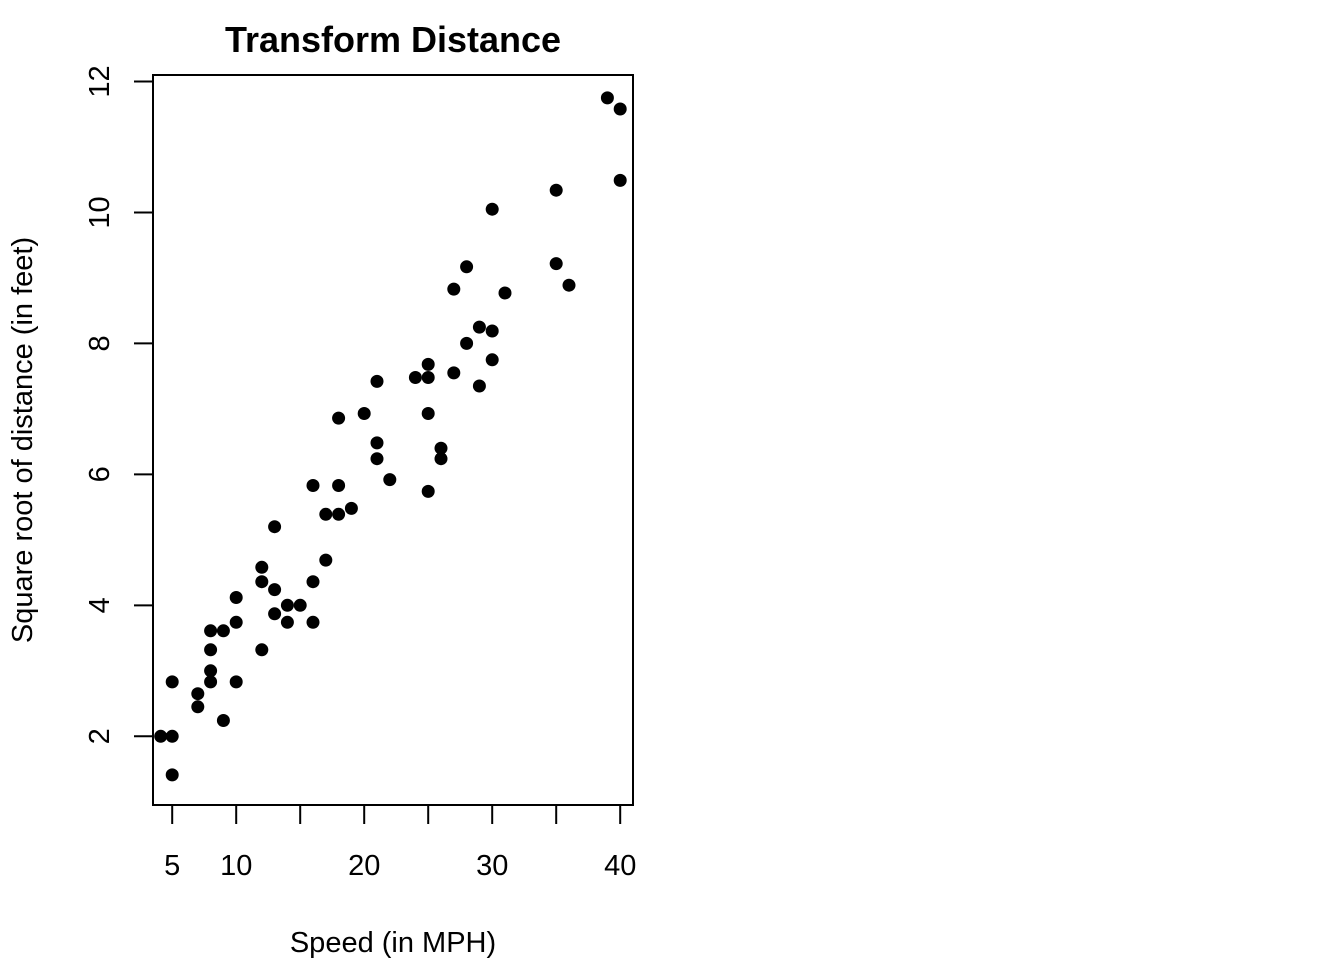 The width and height of the screenshot is (1344, 960). What do you see at coordinates (118, 404) in the screenshot?
I see `y-axis: 2 4 6 8 10 12` at bounding box center [118, 404].